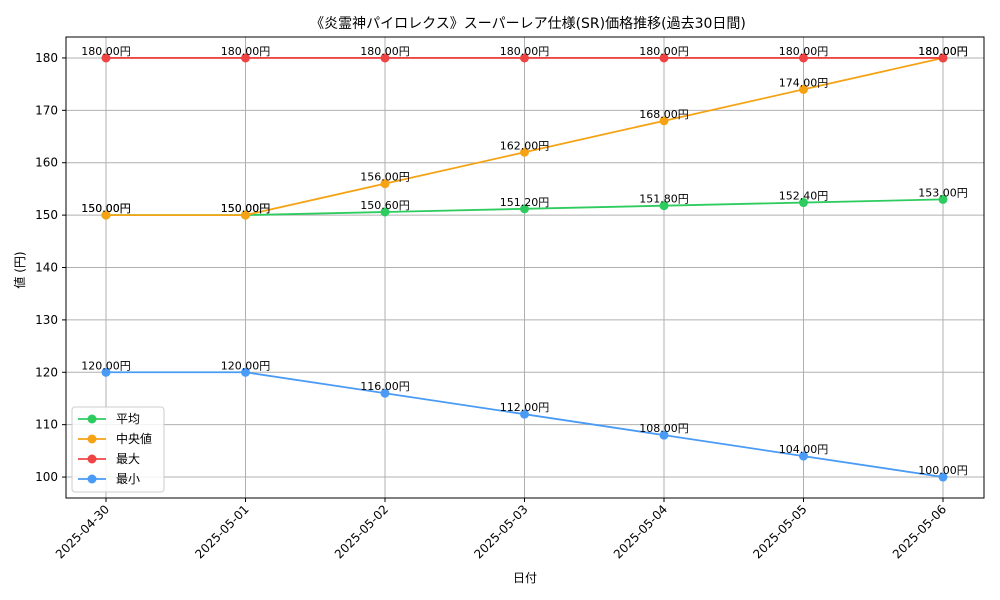  I want to click on data-label: 152.40円, so click(804, 196).